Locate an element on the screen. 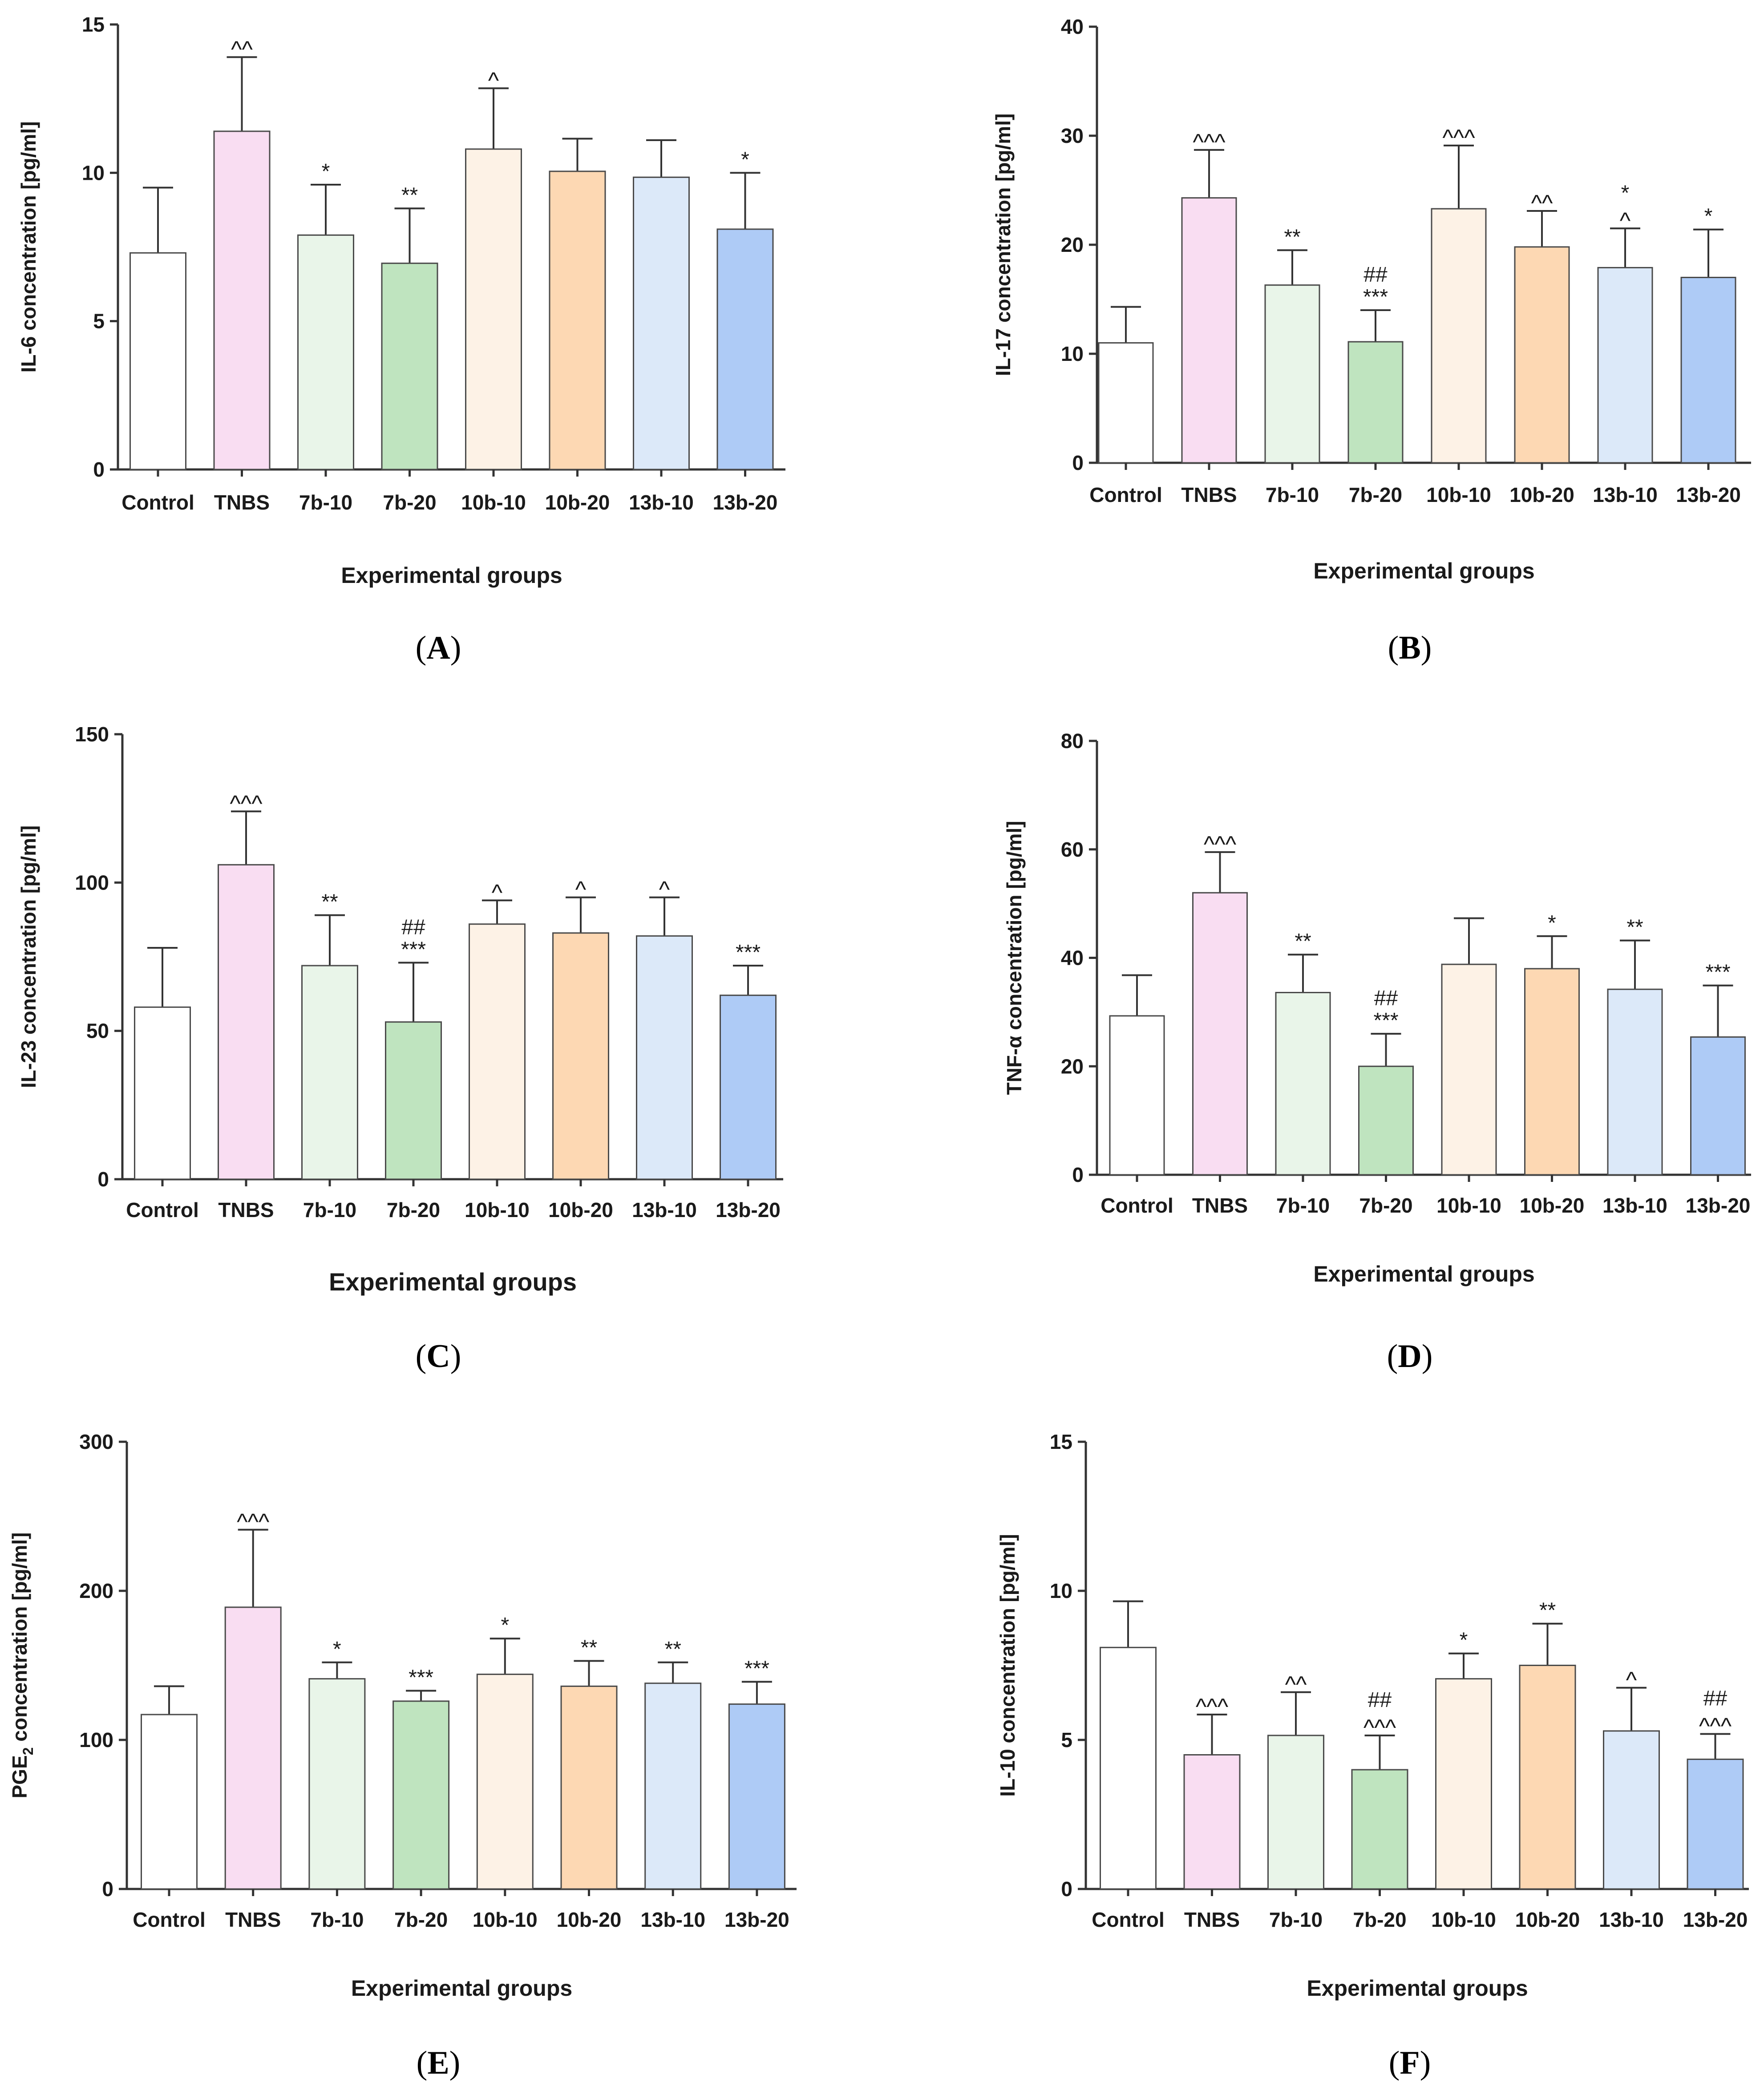  y-tick-label: 200 is located at coordinates (96, 1590).